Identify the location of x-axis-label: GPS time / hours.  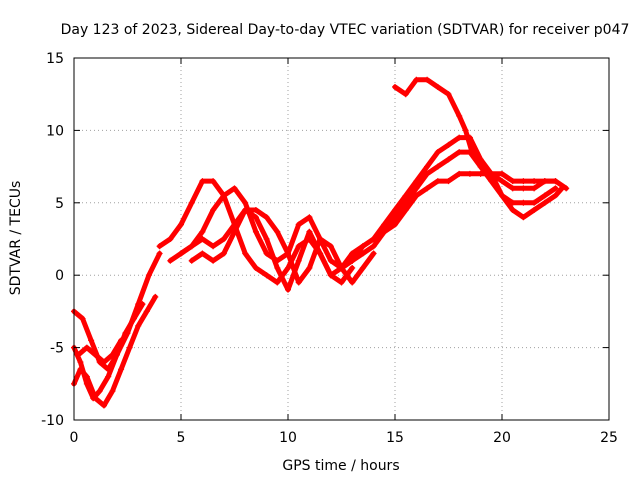
(340, 466).